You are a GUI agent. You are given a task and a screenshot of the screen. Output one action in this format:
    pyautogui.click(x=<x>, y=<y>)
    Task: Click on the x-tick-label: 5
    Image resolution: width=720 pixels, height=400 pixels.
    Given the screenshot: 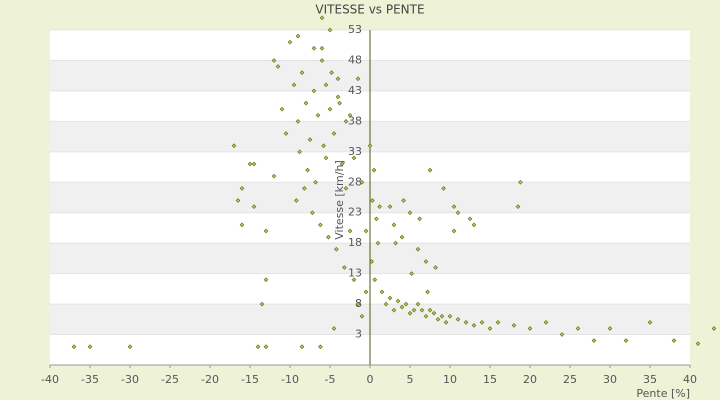 What is the action you would take?
    pyautogui.click(x=410, y=379)
    